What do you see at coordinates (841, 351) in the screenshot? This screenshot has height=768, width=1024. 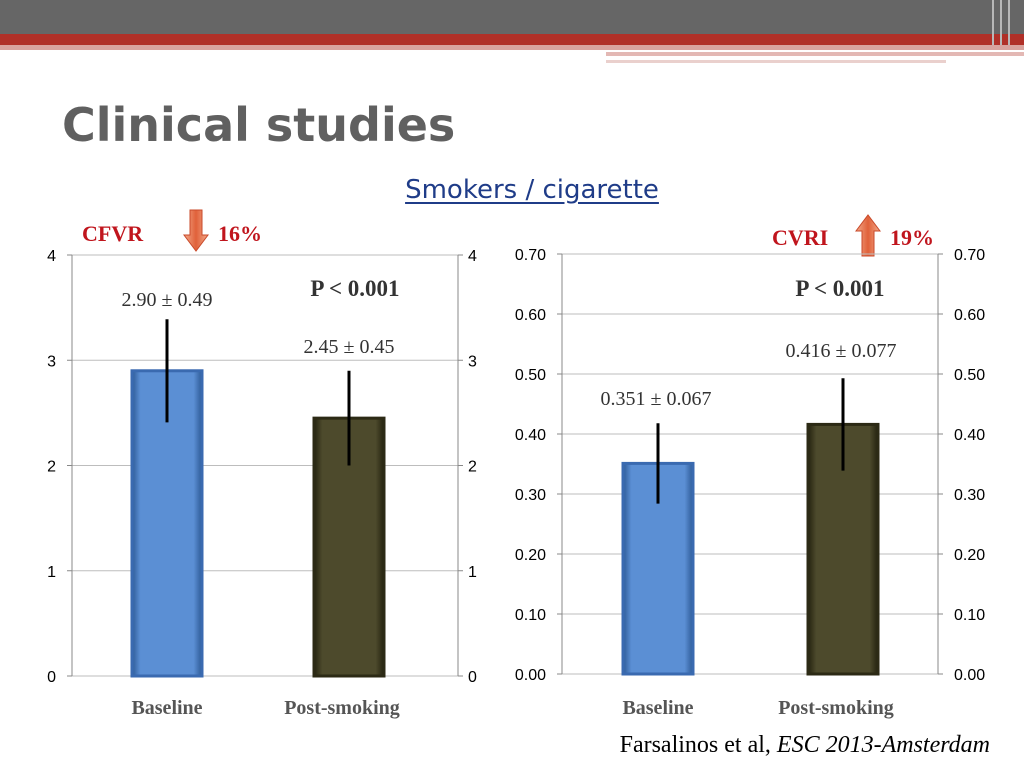 I see `data-label-1: 0.416 ± 0.077` at bounding box center [841, 351].